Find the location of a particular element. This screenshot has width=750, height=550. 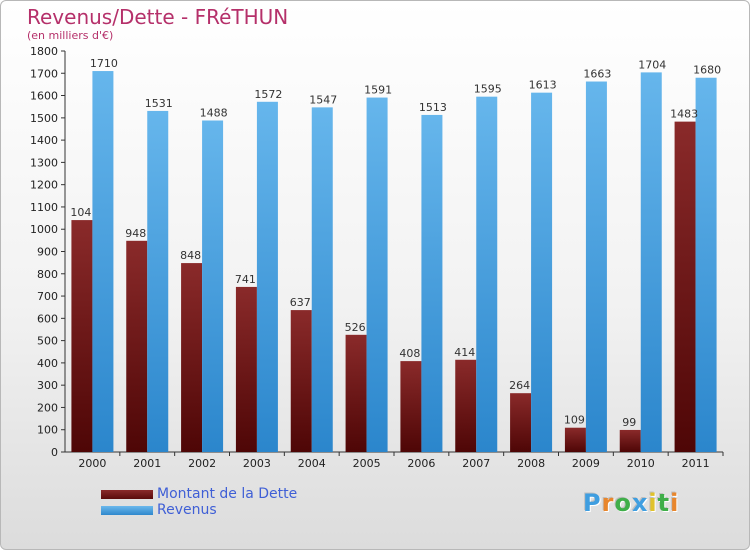

y-tick-label: 300 is located at coordinates (47, 385).